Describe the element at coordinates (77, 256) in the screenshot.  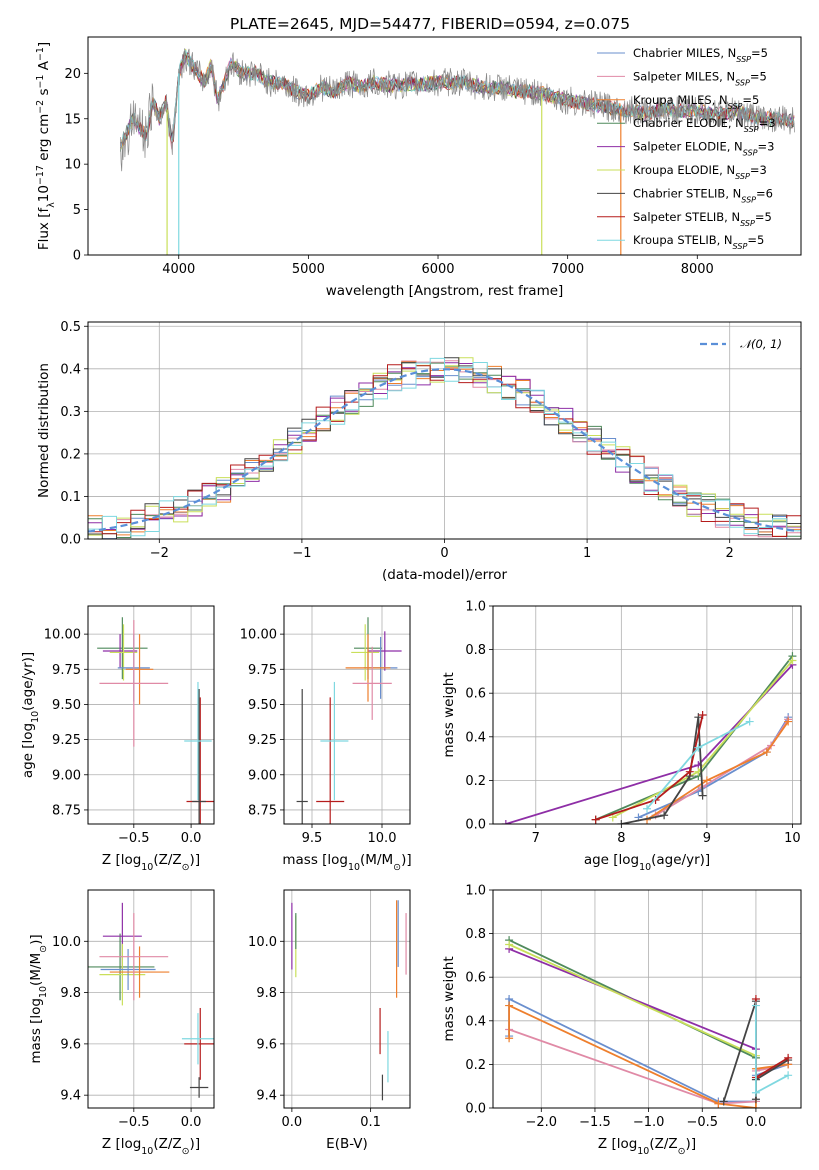
I see `y-tick-label: 0` at that location.